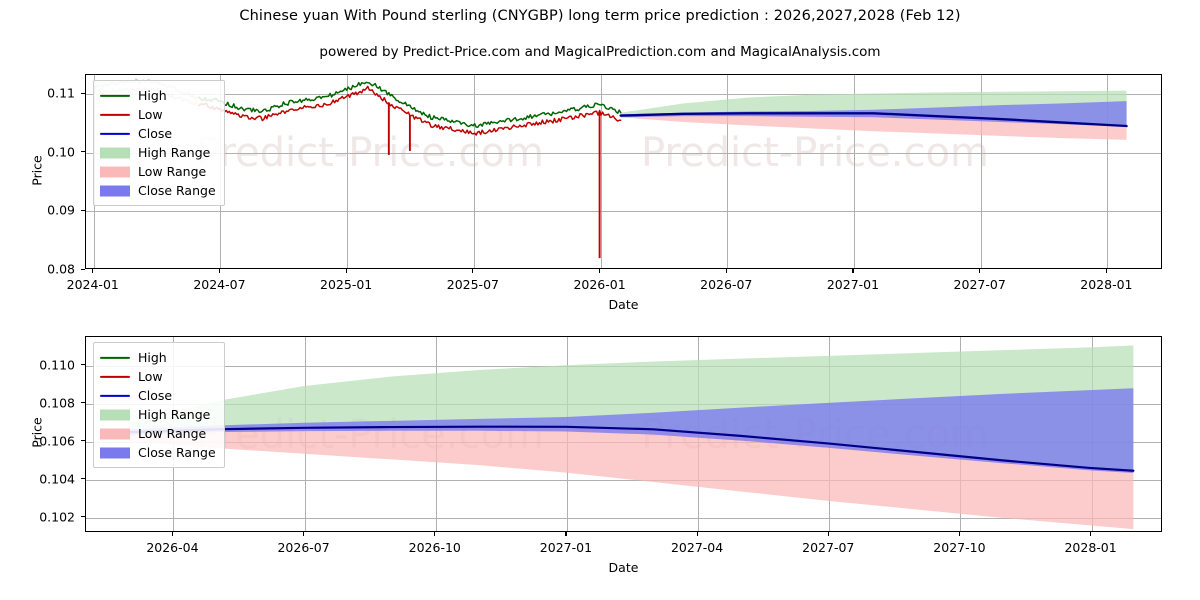 The height and width of the screenshot is (600, 1200). Describe the element at coordinates (219, 284) in the screenshot. I see `x-tick-label: 2024-07` at that location.